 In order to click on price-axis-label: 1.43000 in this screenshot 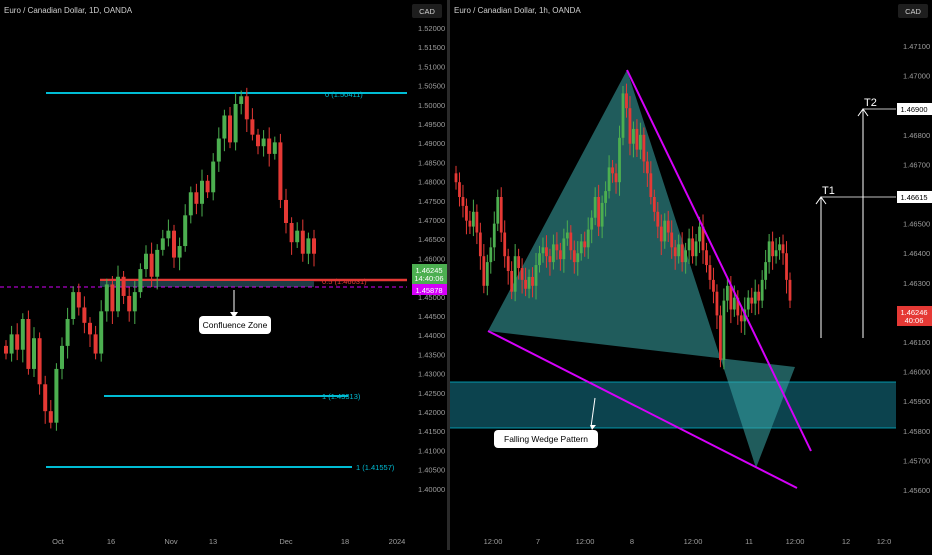, I will do `click(431, 374)`.